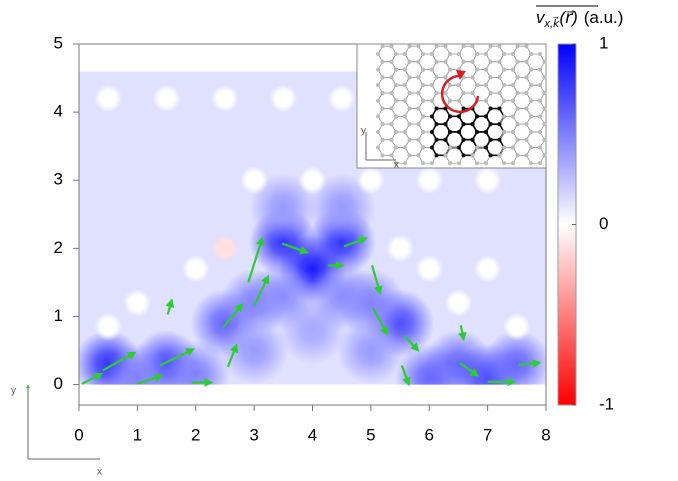 The width and height of the screenshot is (678, 481). Describe the element at coordinates (58, 111) in the screenshot. I see `y-tick-label: 4` at that location.